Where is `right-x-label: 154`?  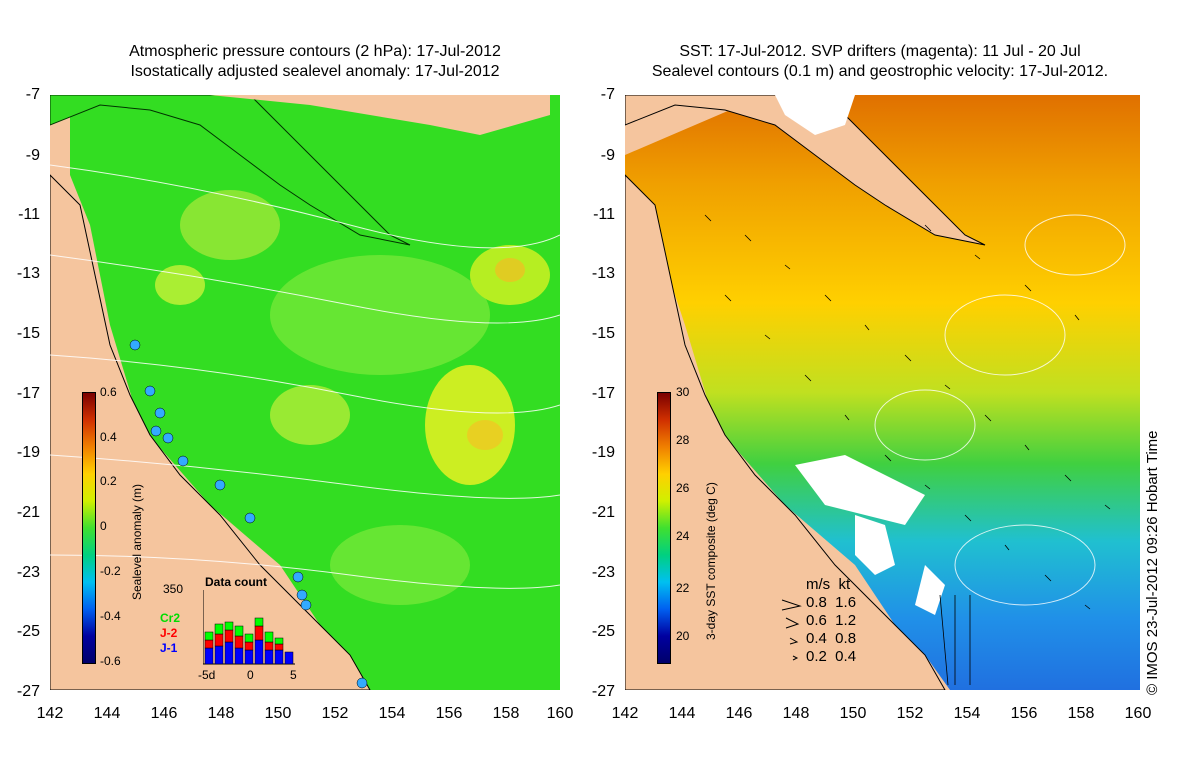 right-x-label: 154 is located at coordinates (967, 713).